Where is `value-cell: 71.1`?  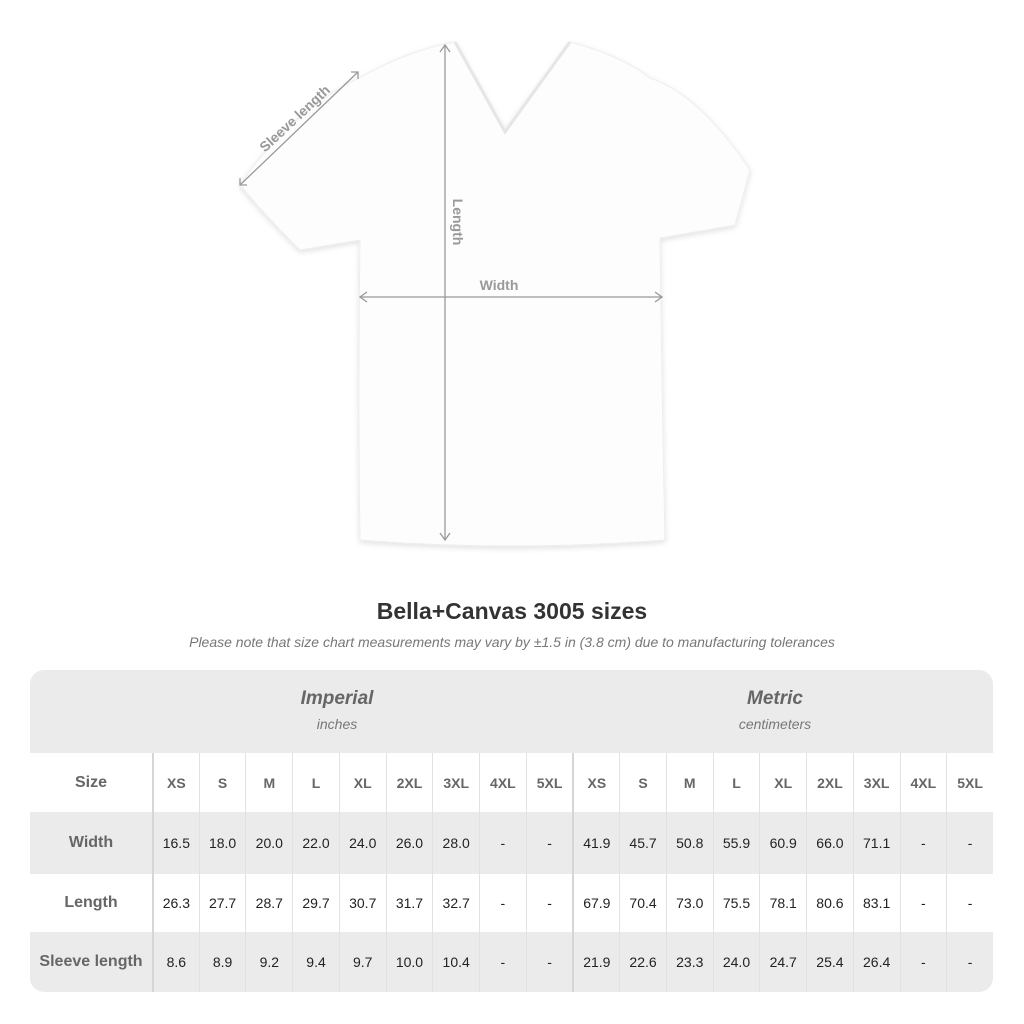 value-cell: 71.1 is located at coordinates (876, 843).